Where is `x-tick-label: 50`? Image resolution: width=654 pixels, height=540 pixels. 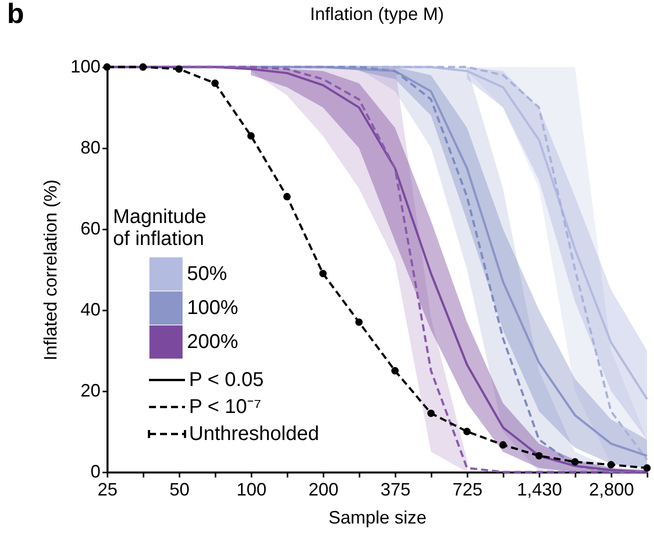 x-tick-label: 50 is located at coordinates (179, 490).